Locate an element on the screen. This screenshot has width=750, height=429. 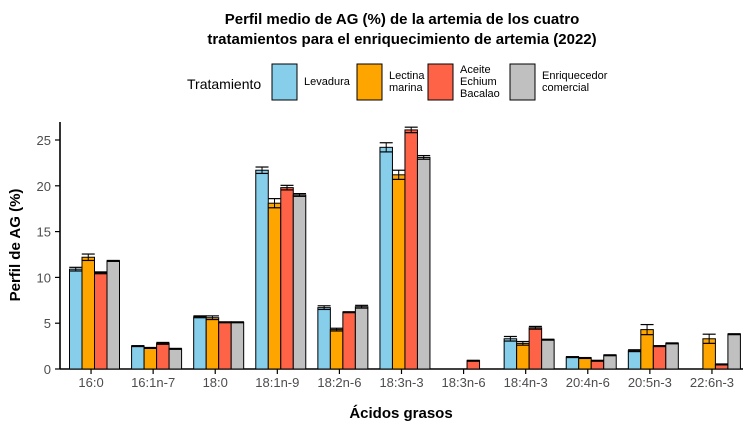
x-axis-label: Ácidos grasos is located at coordinates (400, 413).